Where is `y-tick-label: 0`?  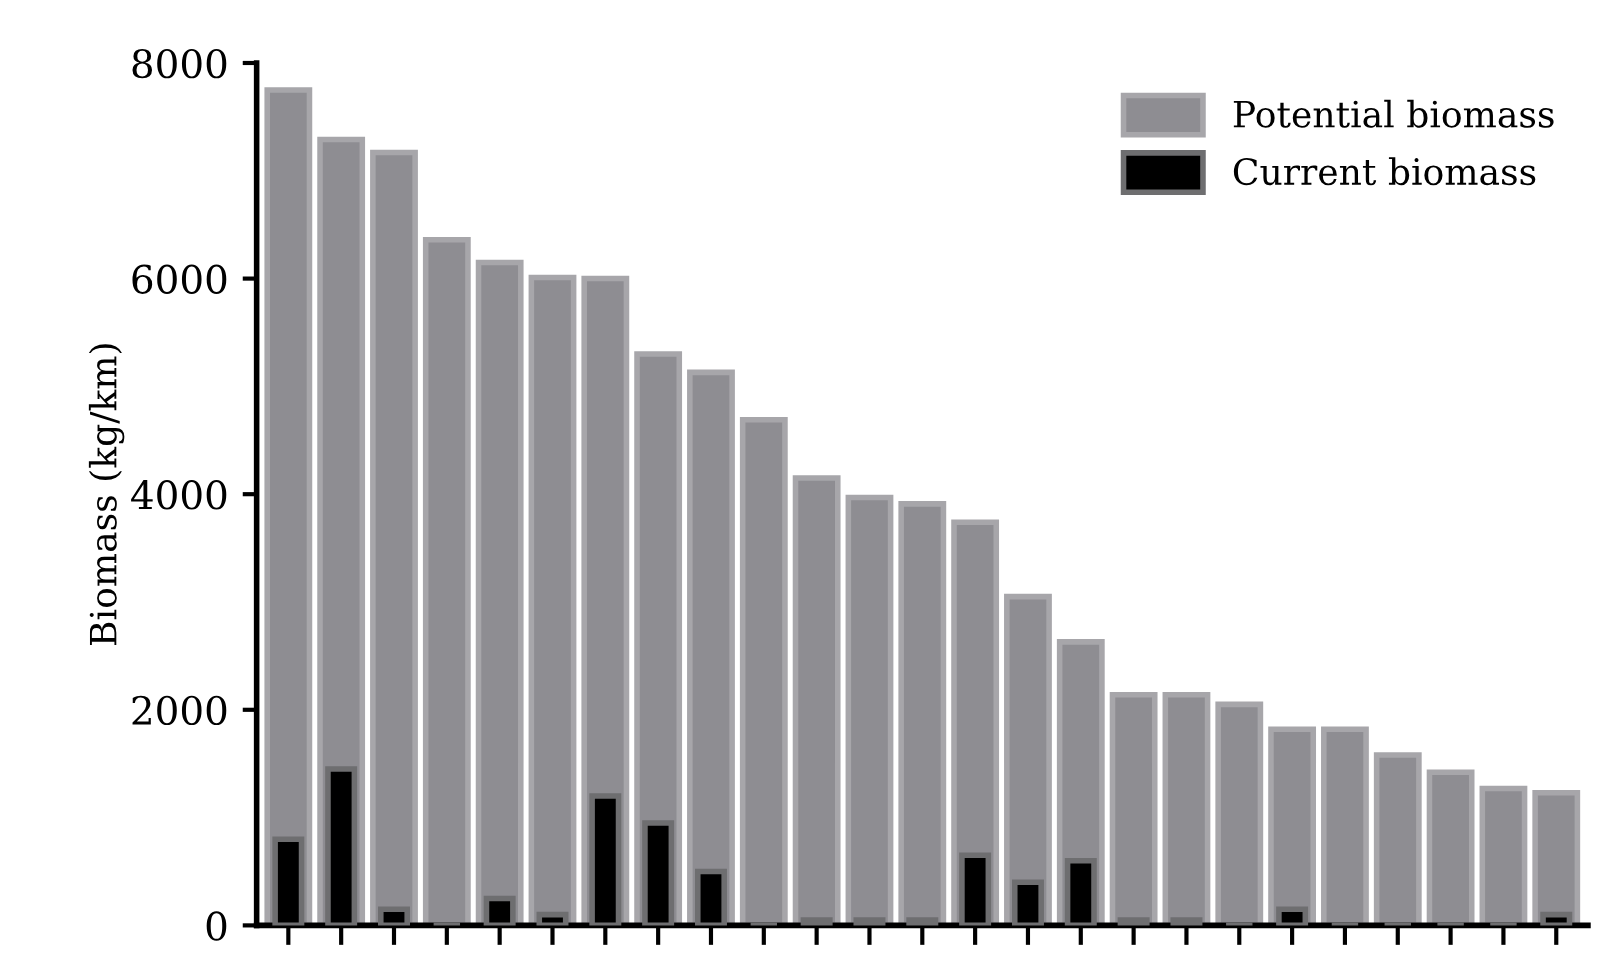 y-tick-label: 0 is located at coordinates (216, 926).